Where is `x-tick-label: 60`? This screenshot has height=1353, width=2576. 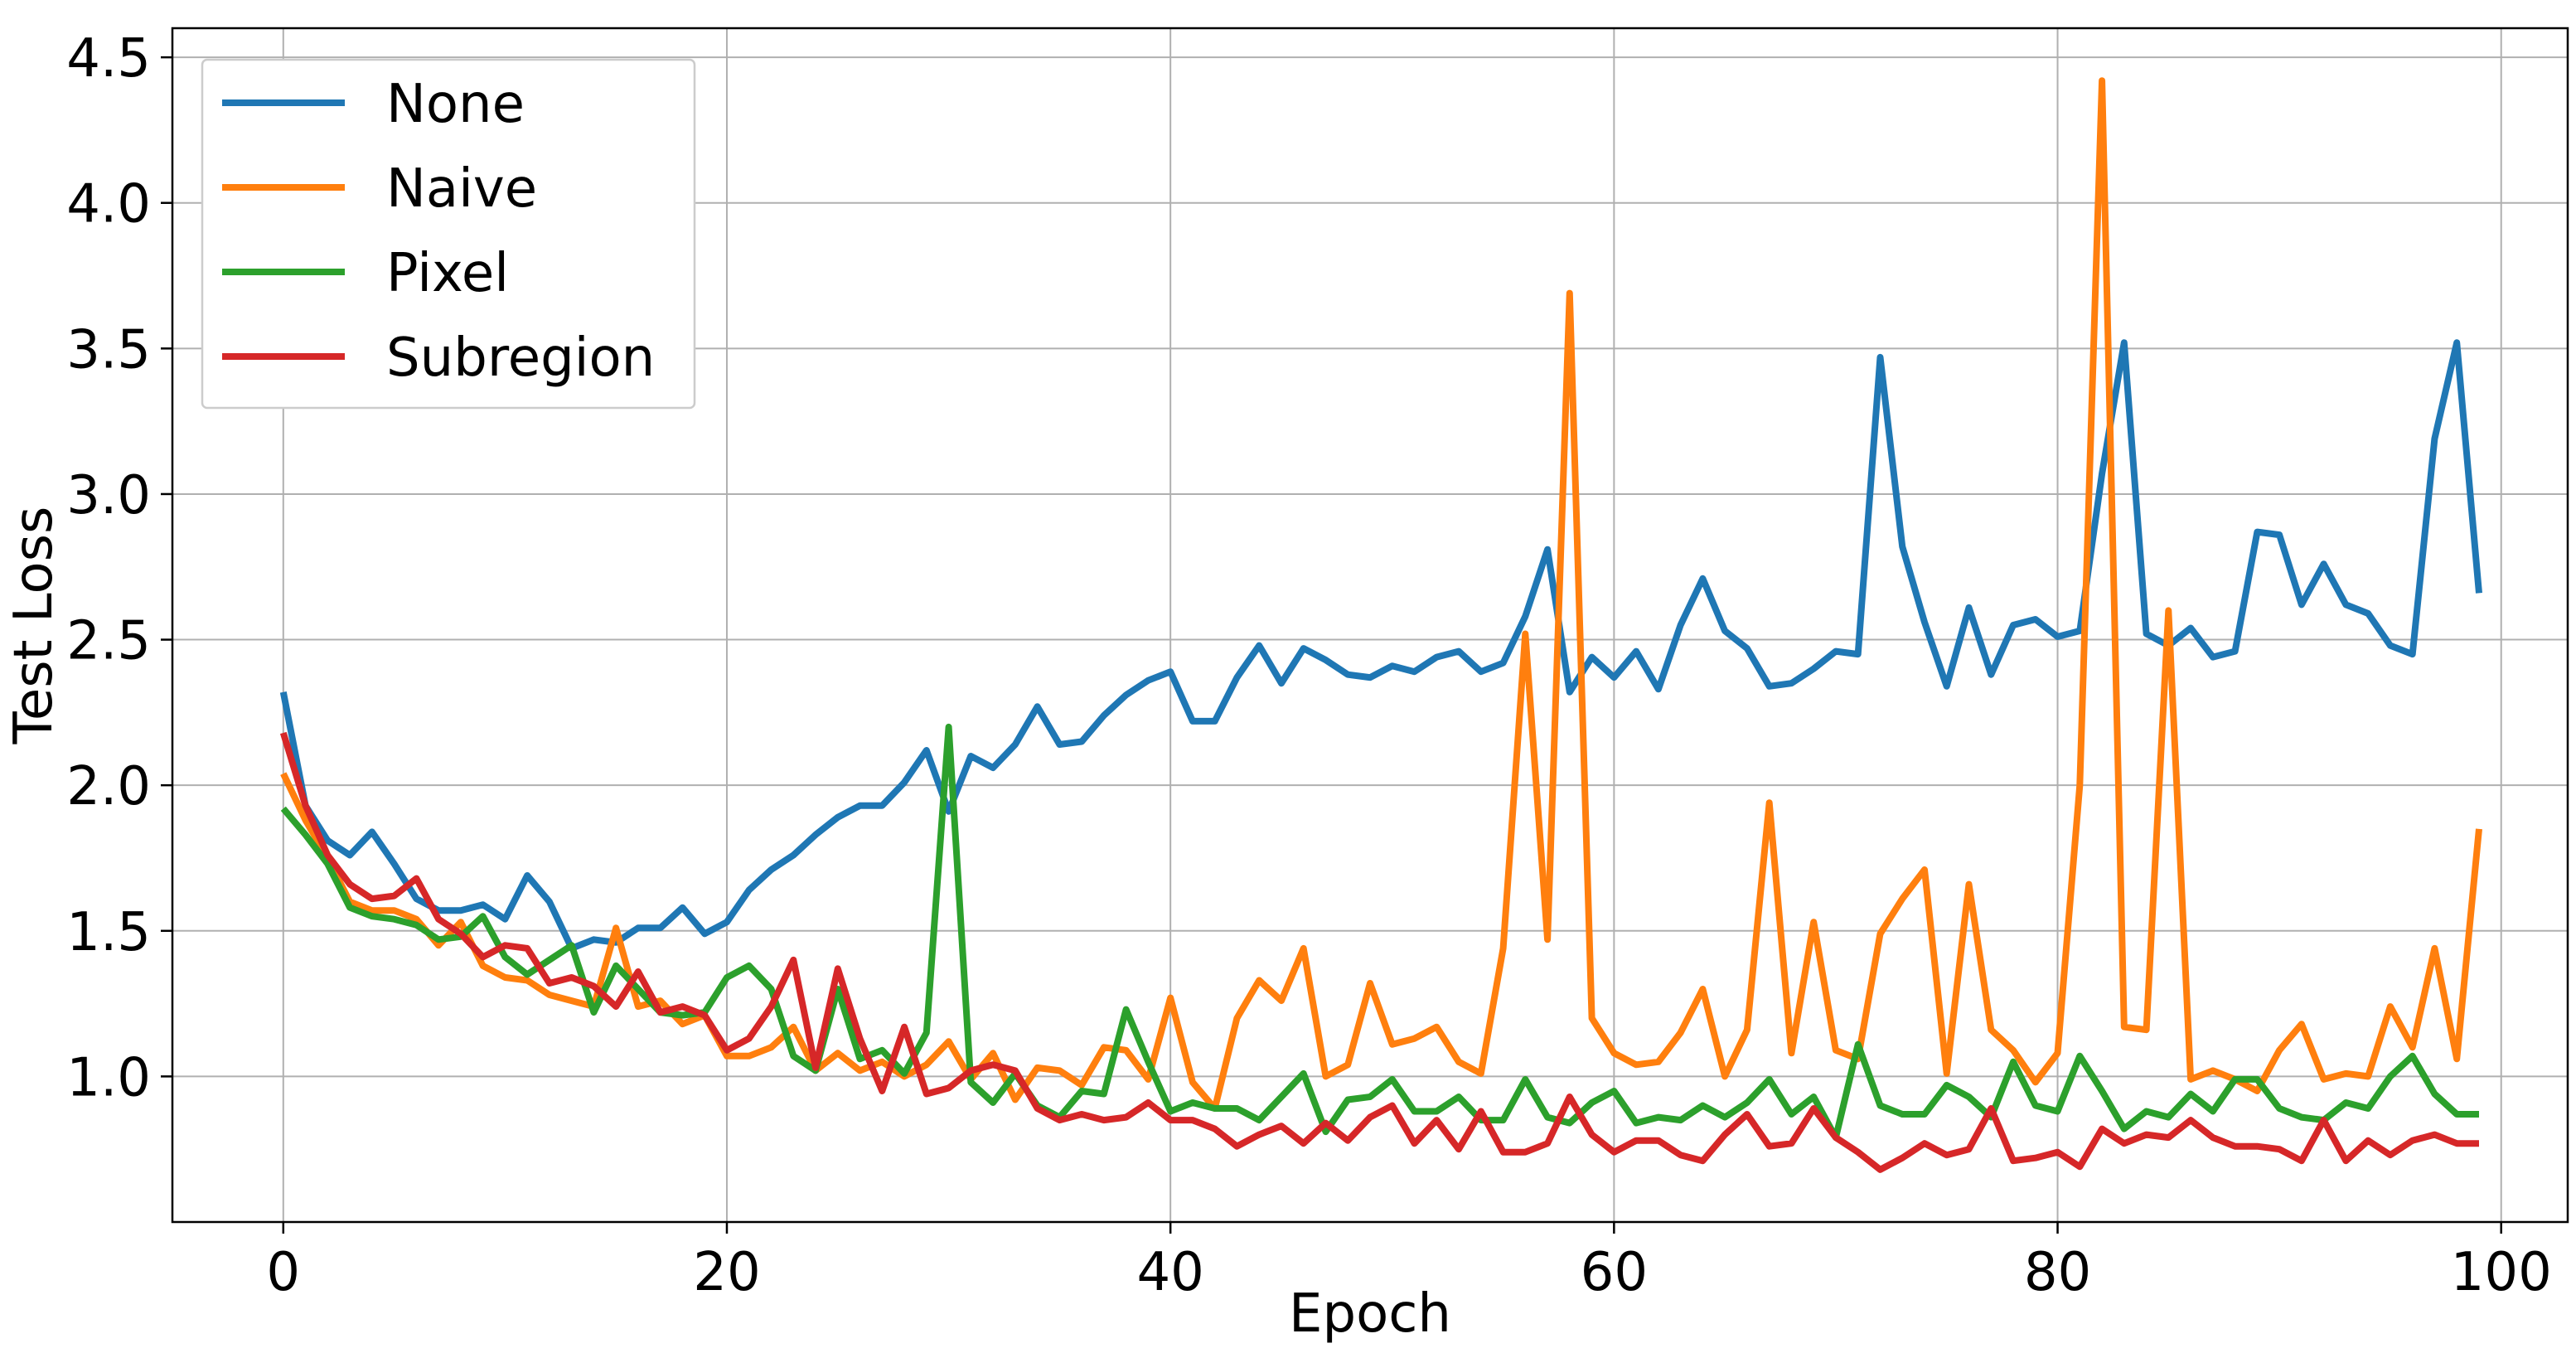
x-tick-label: 60 is located at coordinates (1614, 1273).